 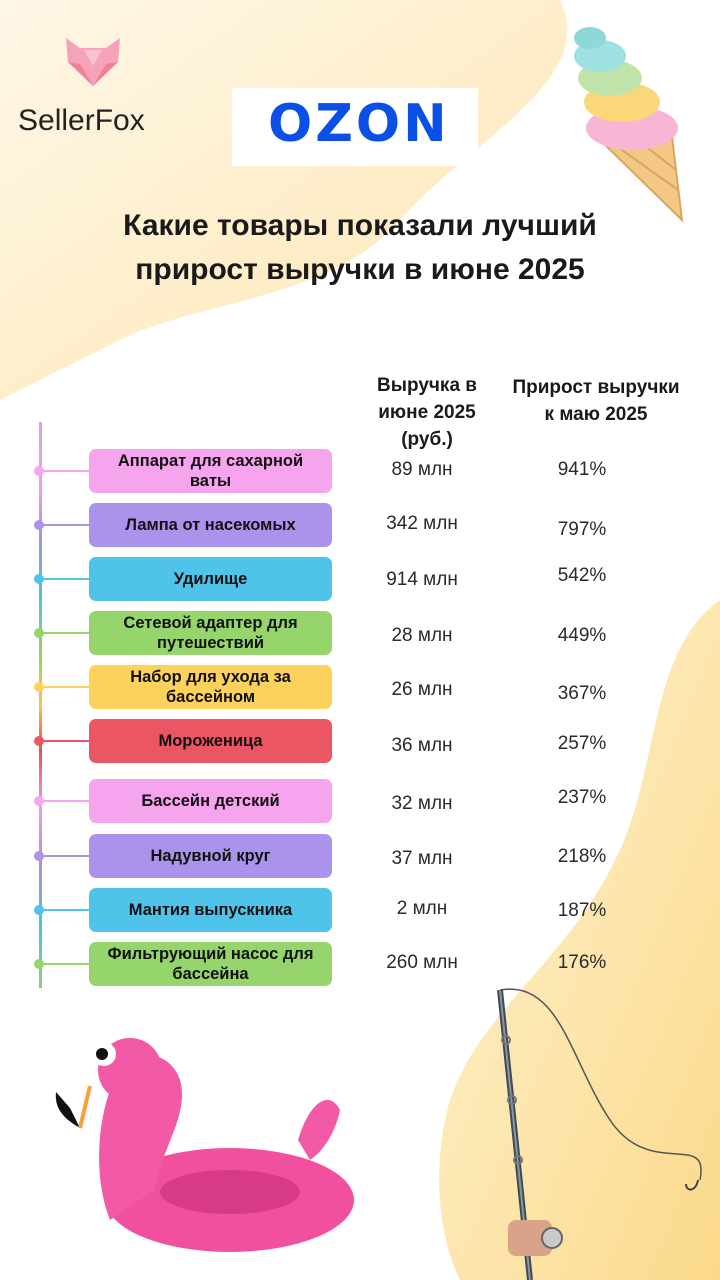 What do you see at coordinates (360, 801) in the screenshot?
I see `product-row: Бассейн детский 32 млн 237%` at bounding box center [360, 801].